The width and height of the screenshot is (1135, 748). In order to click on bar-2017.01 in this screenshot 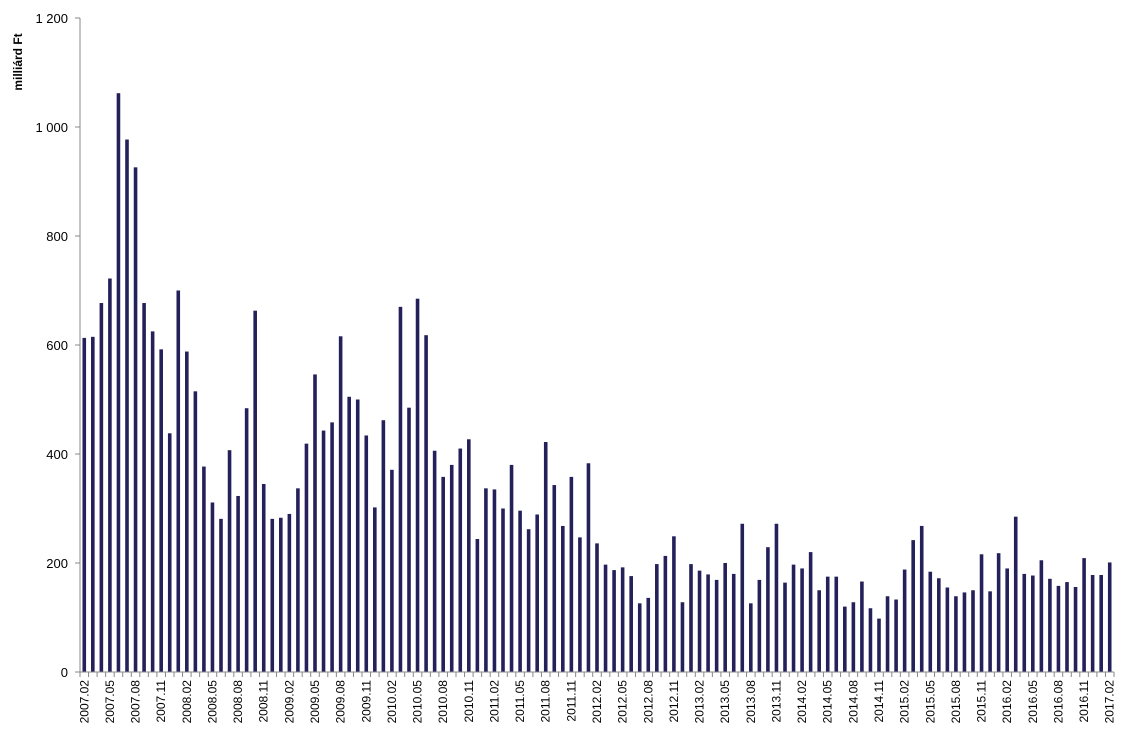, I will do `click(1101, 623)`.